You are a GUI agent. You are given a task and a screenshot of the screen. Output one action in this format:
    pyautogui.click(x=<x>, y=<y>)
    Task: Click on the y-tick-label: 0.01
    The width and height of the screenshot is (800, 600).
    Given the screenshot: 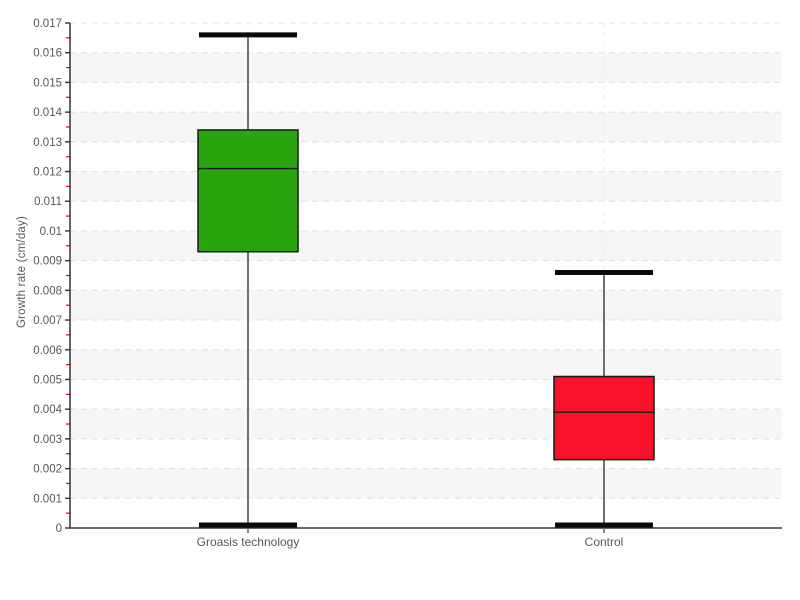 What is the action you would take?
    pyautogui.click(x=51, y=232)
    